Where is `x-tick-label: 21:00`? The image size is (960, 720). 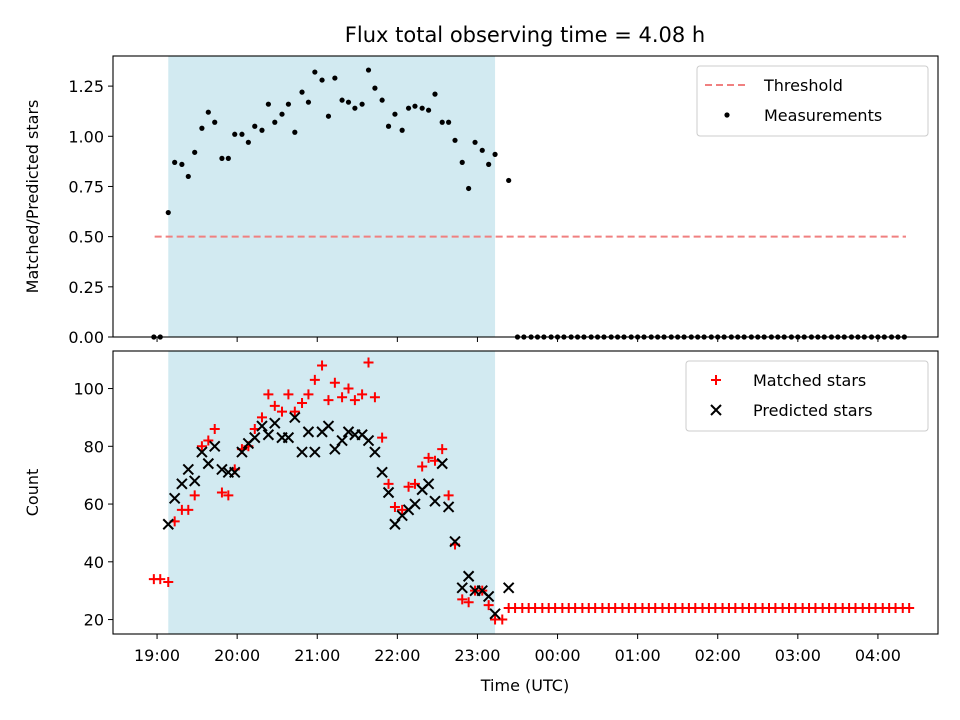
x-tick-label: 21:00 is located at coordinates (317, 655).